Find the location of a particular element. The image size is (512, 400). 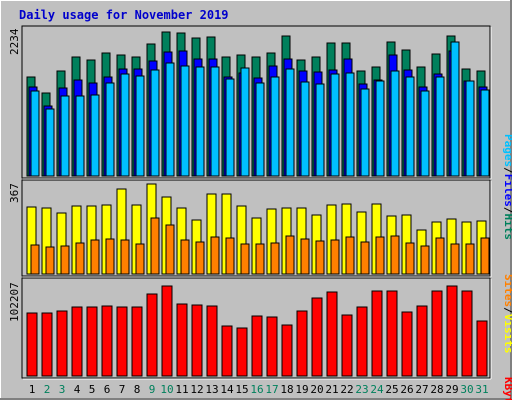

day-label: 22 is located at coordinates (346, 389).